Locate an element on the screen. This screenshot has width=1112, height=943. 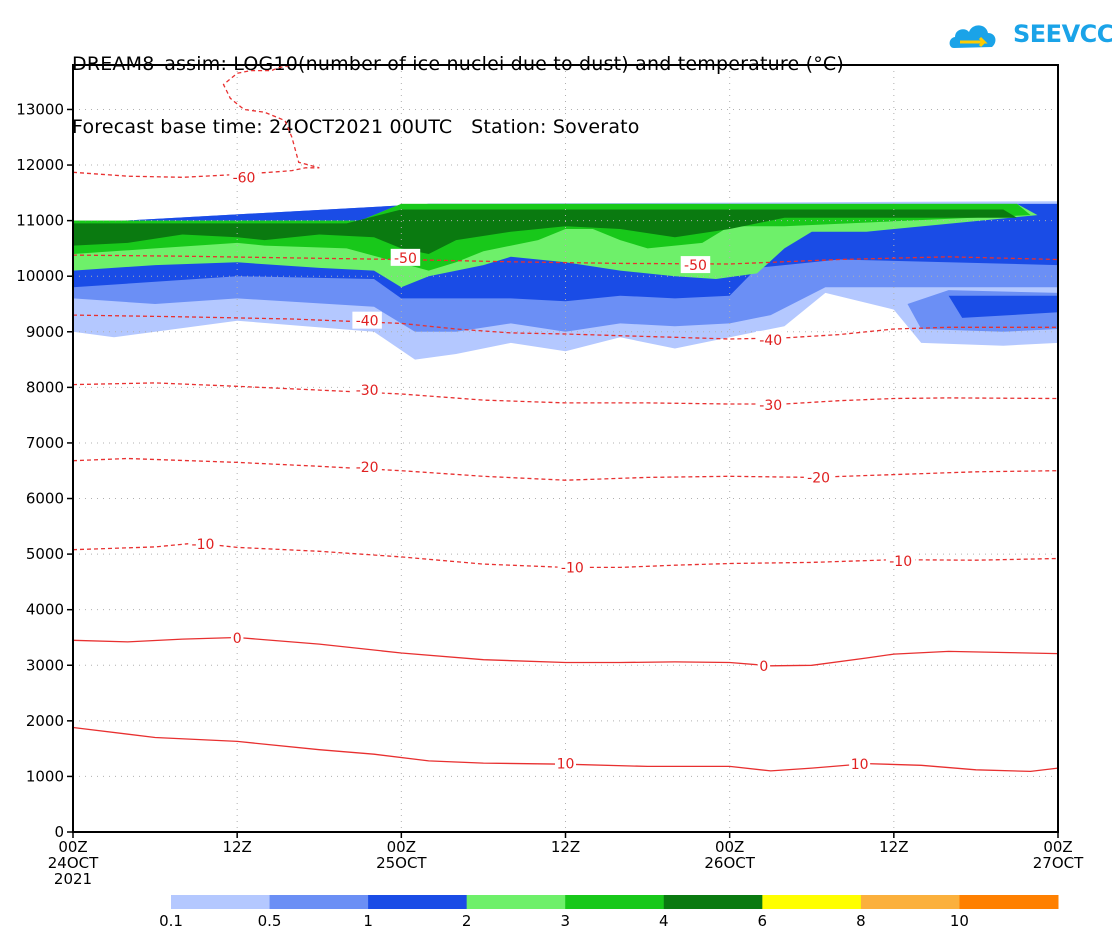
colorbar: 0.1 0.5 1 2 3 4 6 8 10 is located at coordinates (609, 912).